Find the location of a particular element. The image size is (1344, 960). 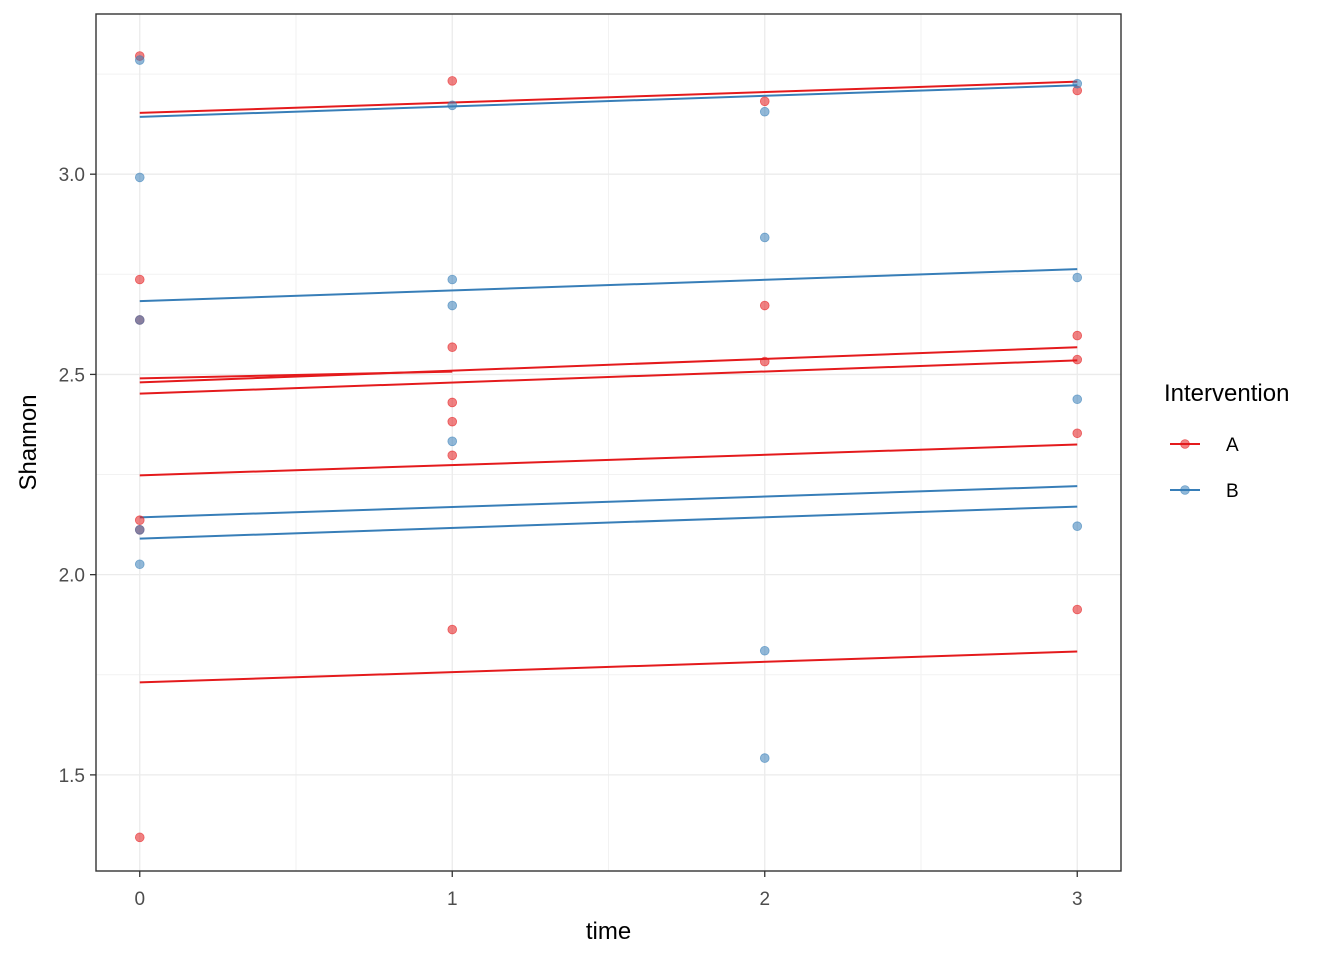

legend-entries: AB is located at coordinates (1204, 468).